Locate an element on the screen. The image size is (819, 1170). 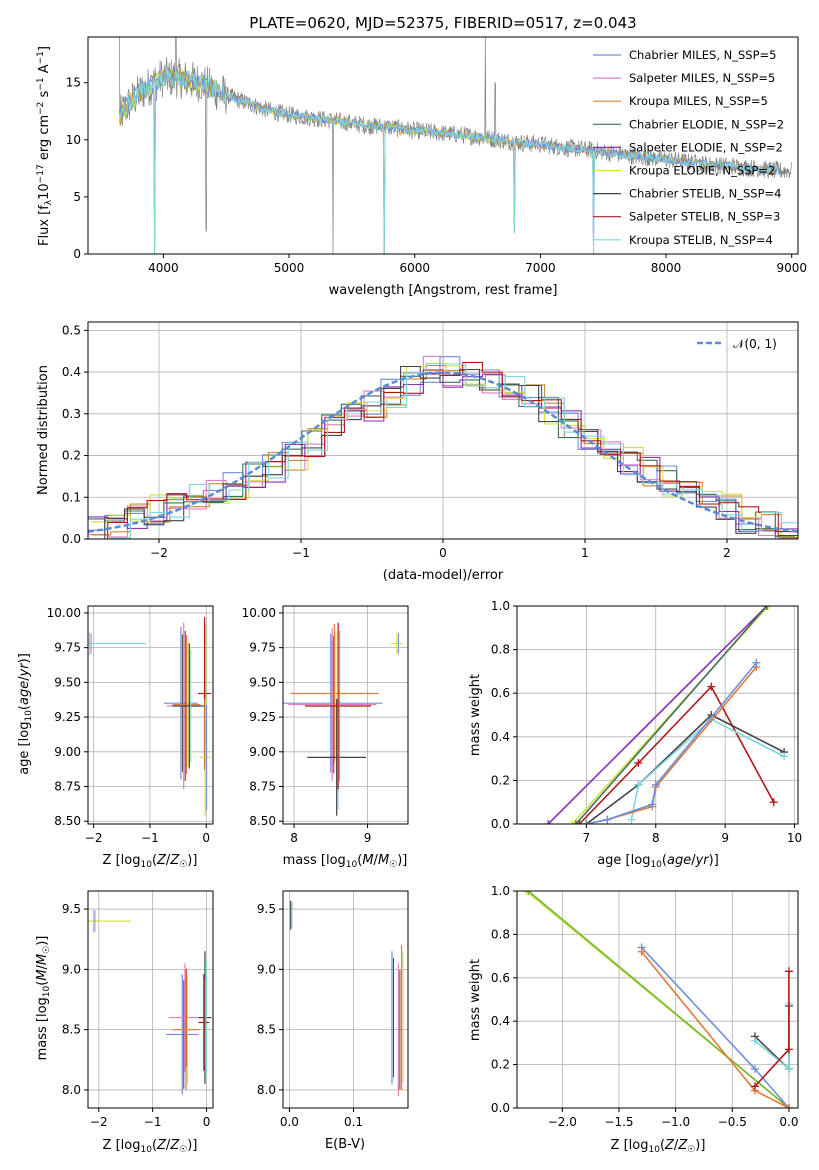
spectrum-xlabel: wavelength [Angstrom, rest frame] is located at coordinates (443, 290).